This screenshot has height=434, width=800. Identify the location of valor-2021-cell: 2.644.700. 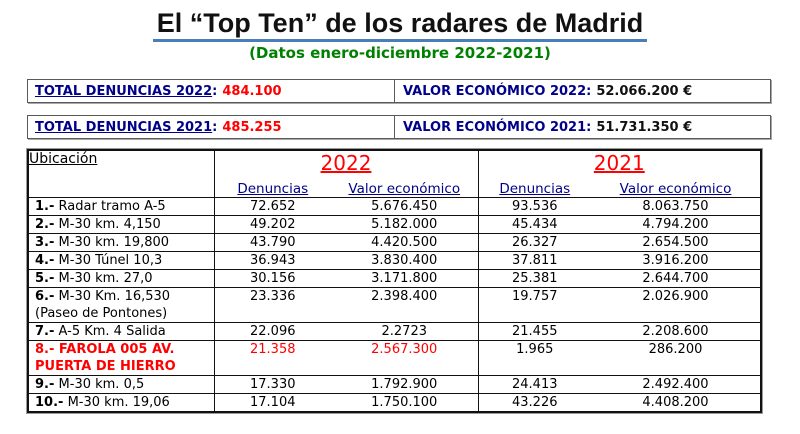
(676, 278).